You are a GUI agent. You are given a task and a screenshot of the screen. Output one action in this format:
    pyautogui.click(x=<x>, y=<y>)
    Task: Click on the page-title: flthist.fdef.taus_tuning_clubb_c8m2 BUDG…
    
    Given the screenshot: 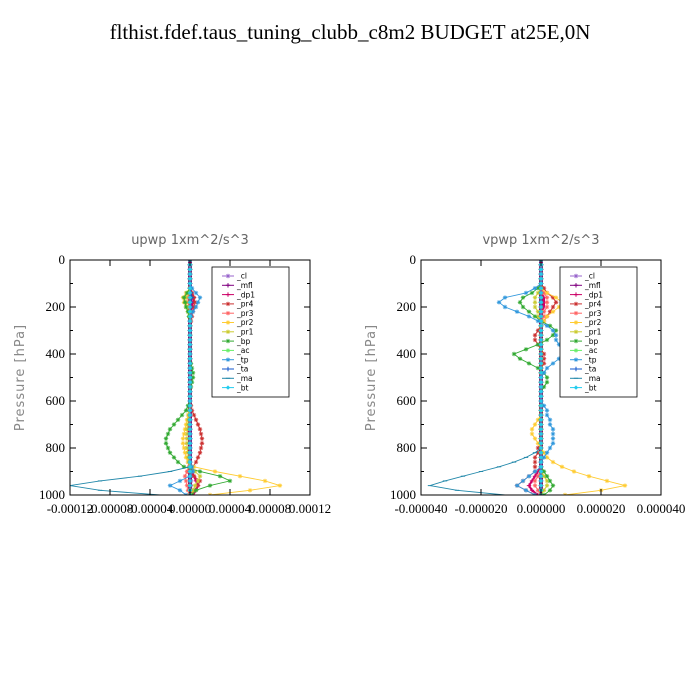 What is the action you would take?
    pyautogui.click(x=350, y=32)
    